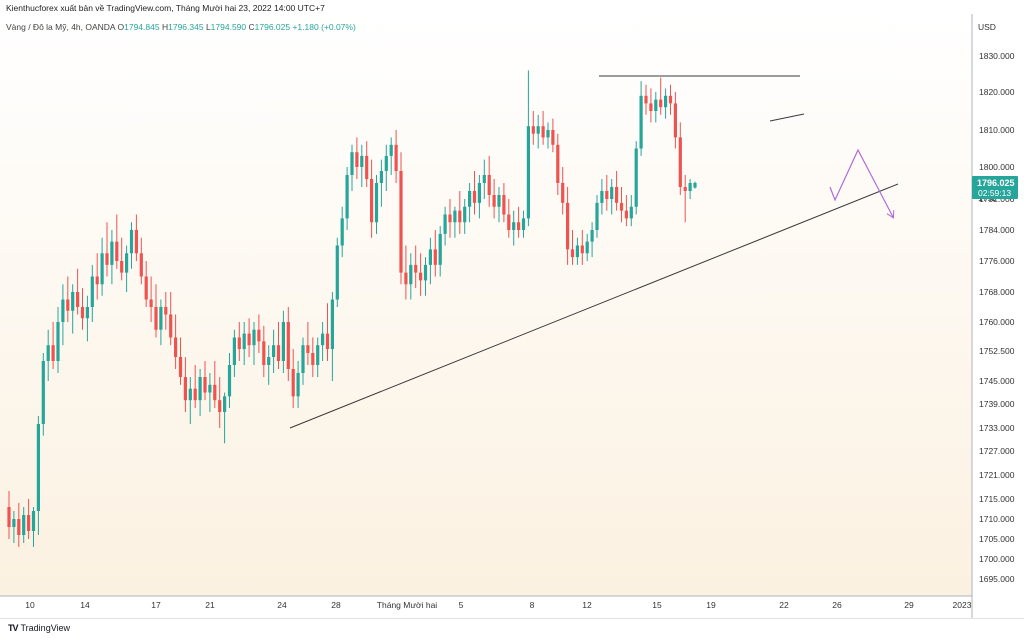  What do you see at coordinates (997, 130) in the screenshot?
I see `price-tick-label: 1810.000` at bounding box center [997, 130].